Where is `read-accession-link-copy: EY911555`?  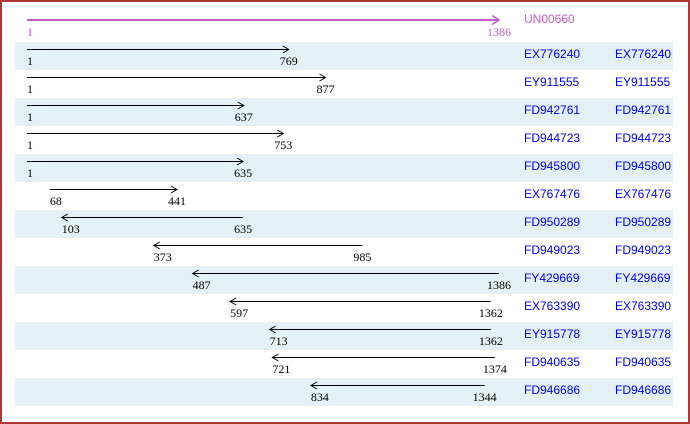 read-accession-link-copy: EY911555 is located at coordinates (643, 82).